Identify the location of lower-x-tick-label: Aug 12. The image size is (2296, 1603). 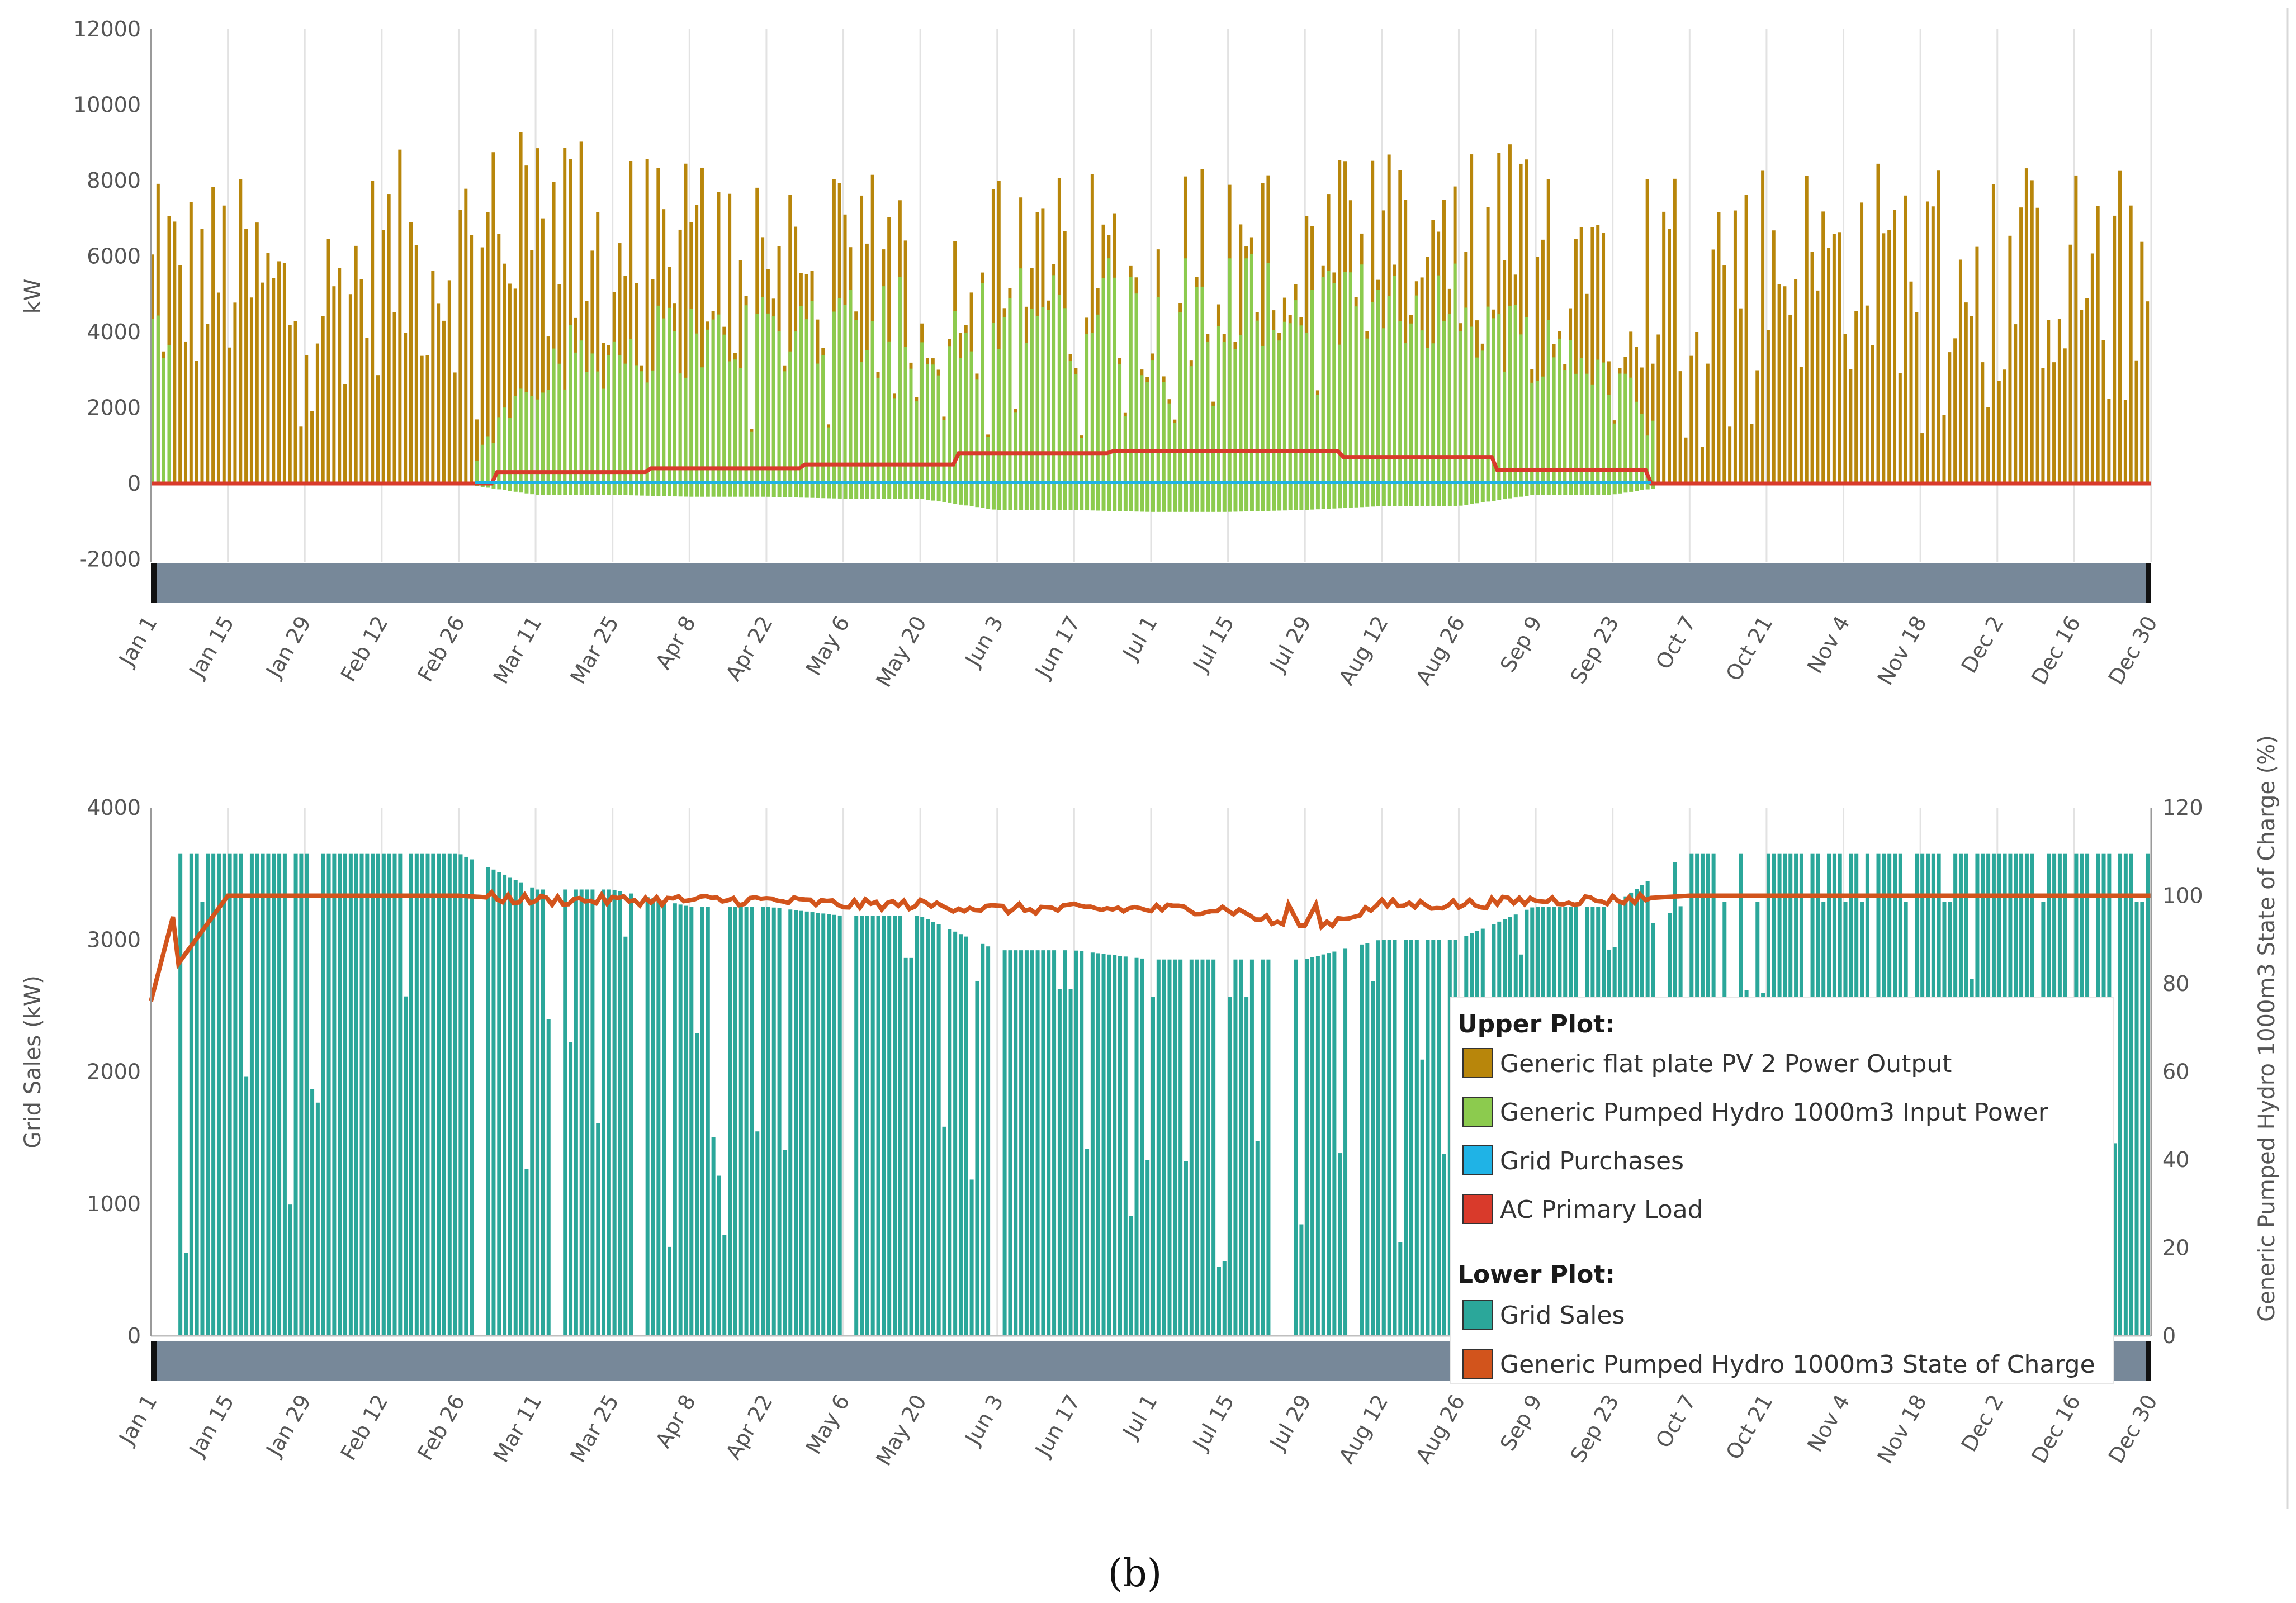
(1364, 1429).